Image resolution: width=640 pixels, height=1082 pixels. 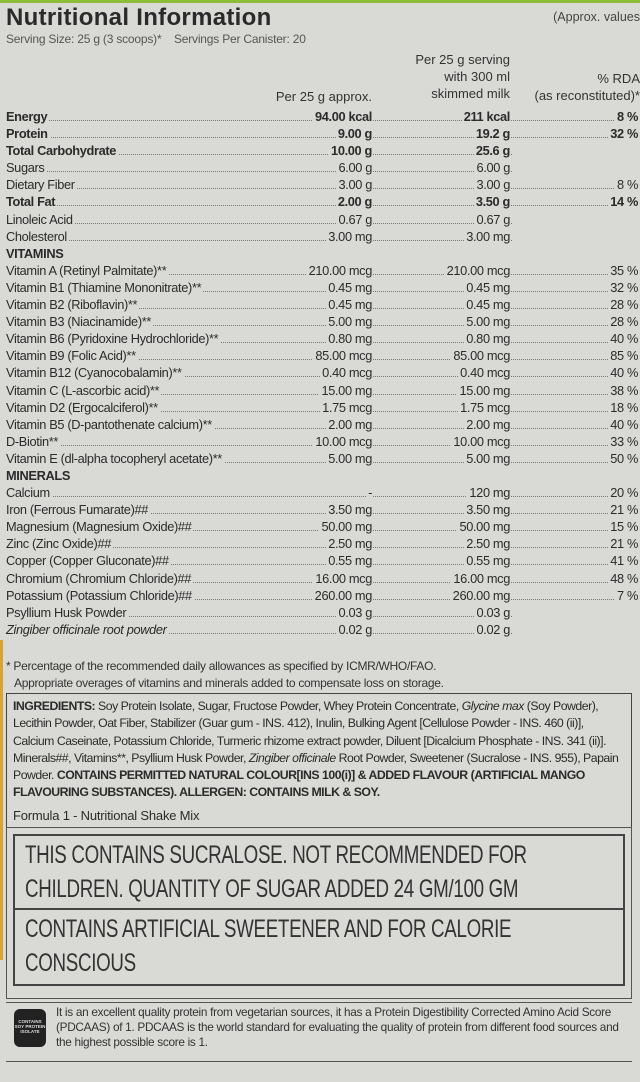 What do you see at coordinates (345, 390) in the screenshot?
I see `per-25g-value: 15.00 mg` at bounding box center [345, 390].